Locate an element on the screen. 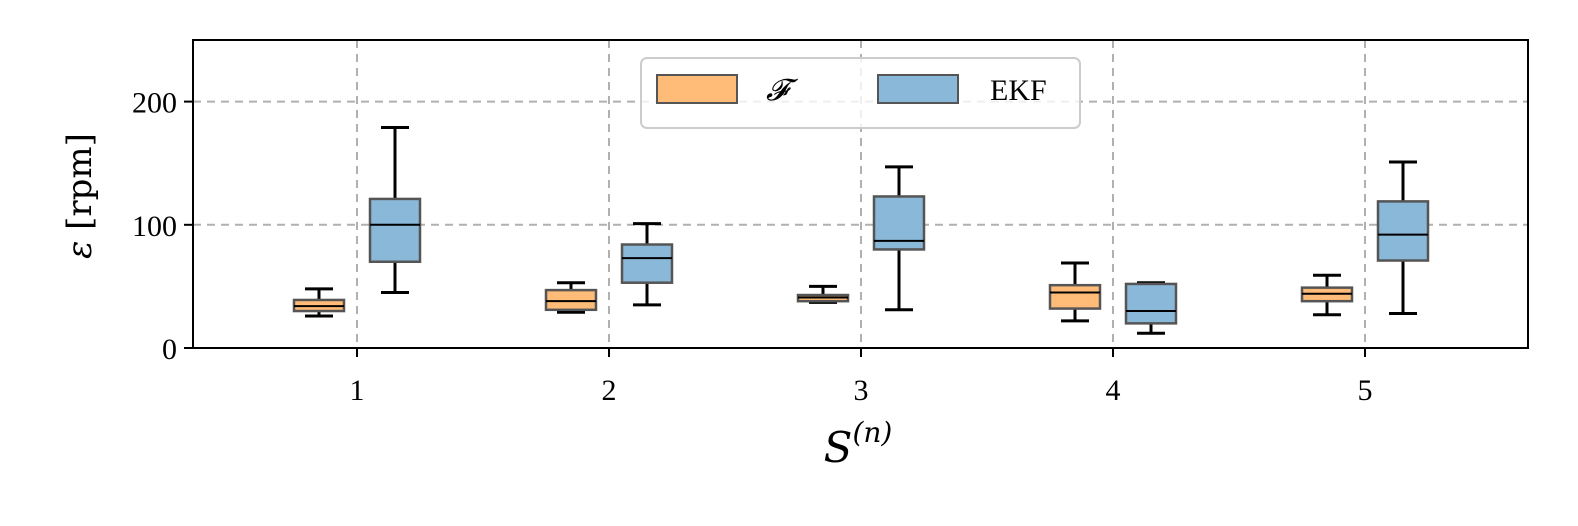 The width and height of the screenshot is (1578, 526). x-tick-label: 1 is located at coordinates (357, 390).